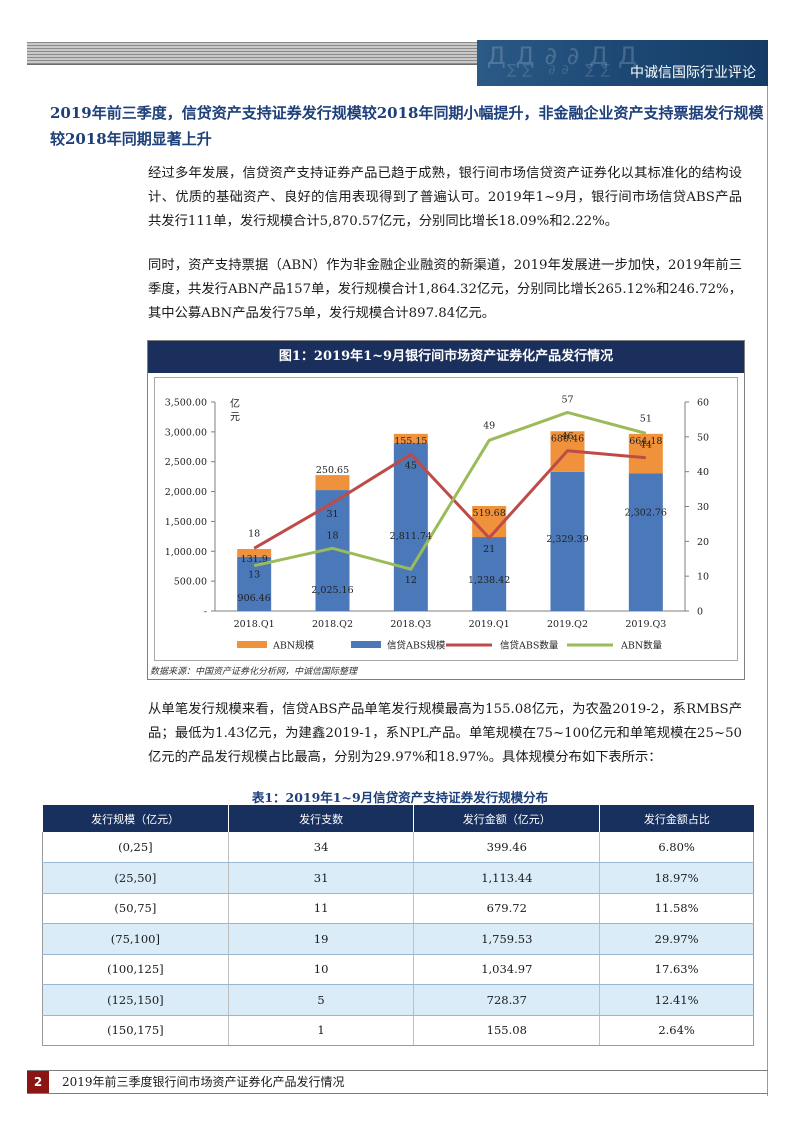 The height and width of the screenshot is (1132, 800). I want to click on abn-count-label: 57, so click(567, 399).